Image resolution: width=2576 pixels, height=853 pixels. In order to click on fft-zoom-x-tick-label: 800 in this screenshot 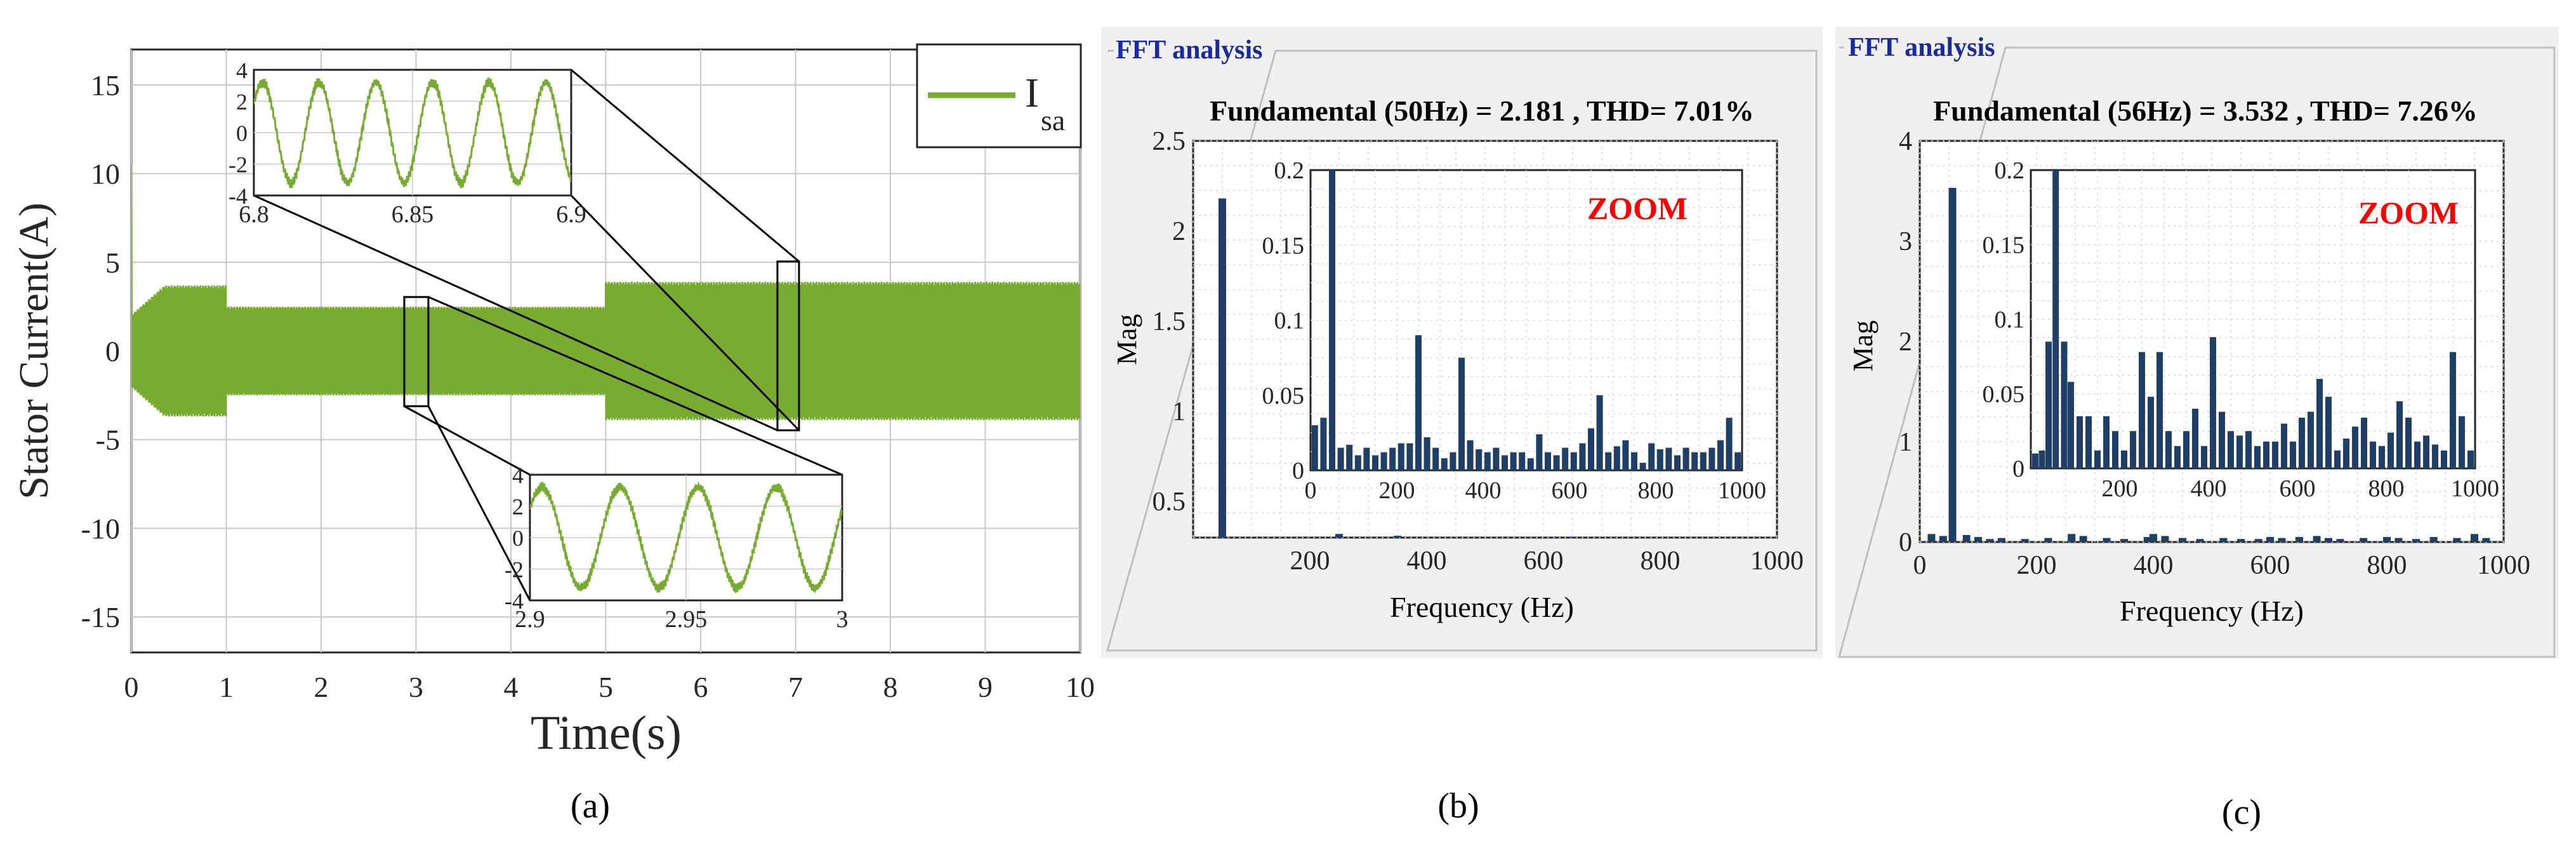, I will do `click(2387, 488)`.